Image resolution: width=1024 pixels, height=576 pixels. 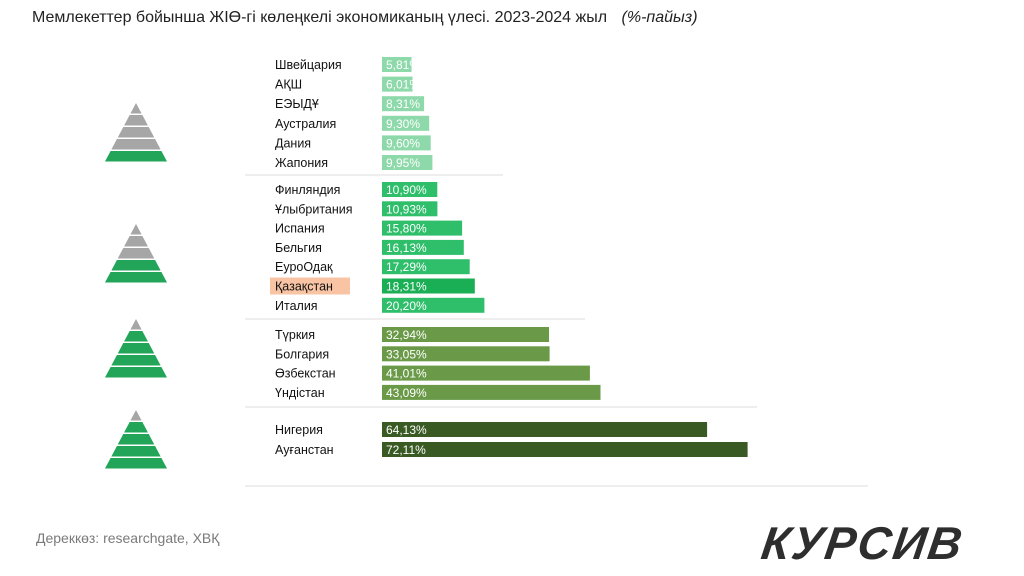 I want to click on data-label: 17,29%, so click(x=406, y=267).